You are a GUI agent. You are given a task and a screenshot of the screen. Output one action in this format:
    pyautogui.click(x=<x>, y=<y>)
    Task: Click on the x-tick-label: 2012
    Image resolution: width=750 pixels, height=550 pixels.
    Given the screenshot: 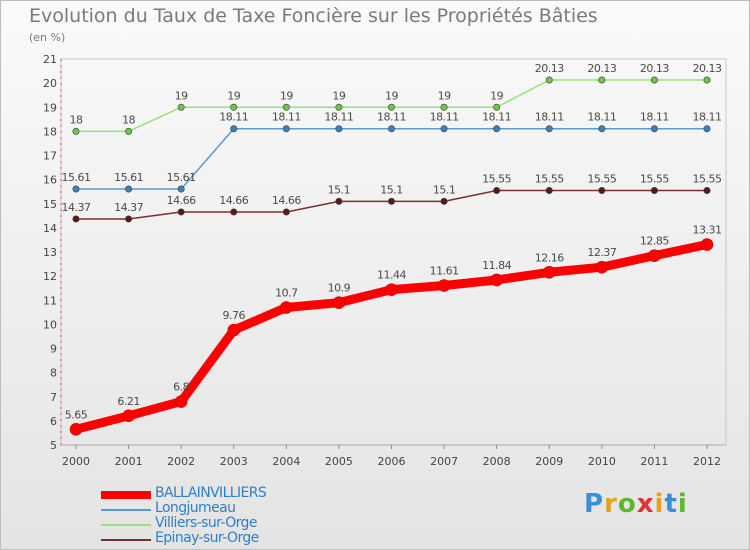 What is the action you would take?
    pyautogui.click(x=707, y=461)
    